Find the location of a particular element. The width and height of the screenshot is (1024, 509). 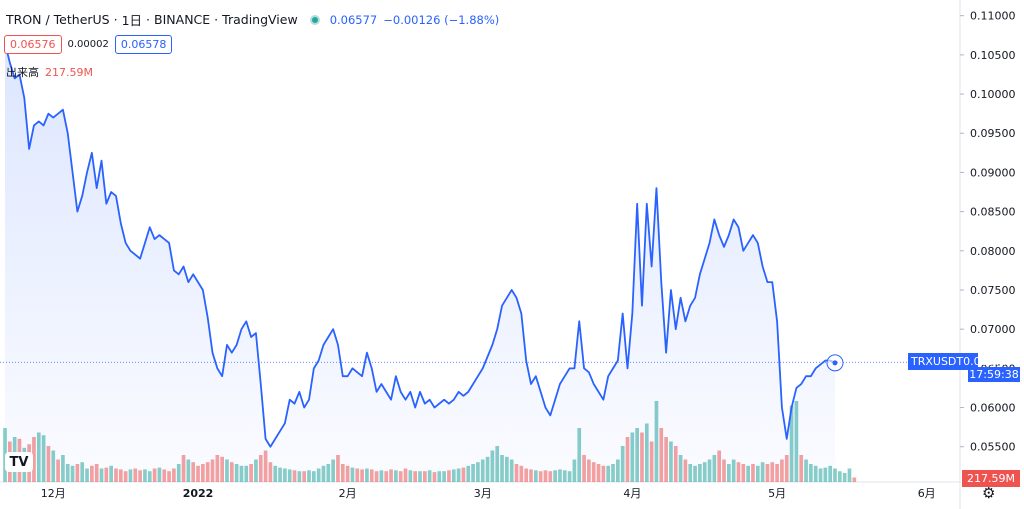

x-tick-label: 2022 is located at coordinates (198, 493).